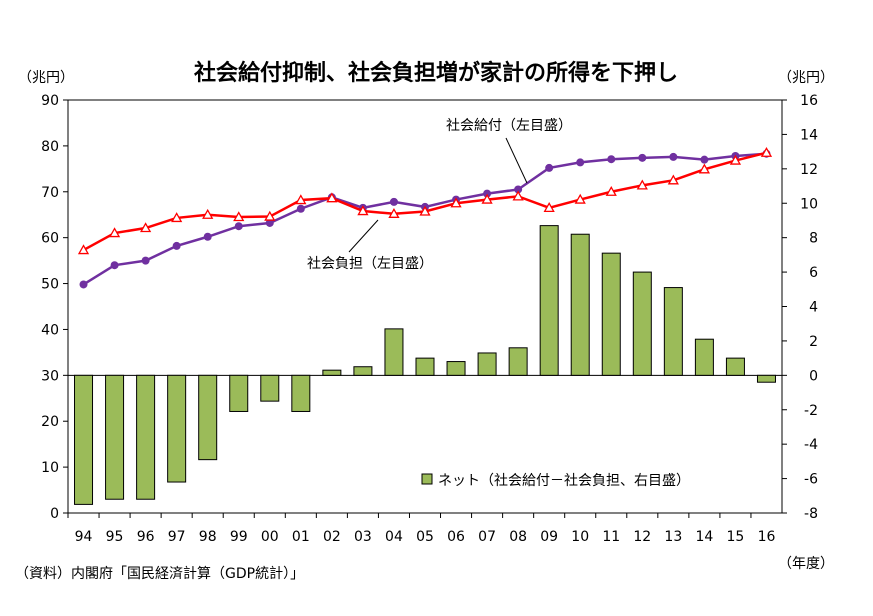  What do you see at coordinates (767, 537) in the screenshot?
I see `x-tick-label: 16` at bounding box center [767, 537].